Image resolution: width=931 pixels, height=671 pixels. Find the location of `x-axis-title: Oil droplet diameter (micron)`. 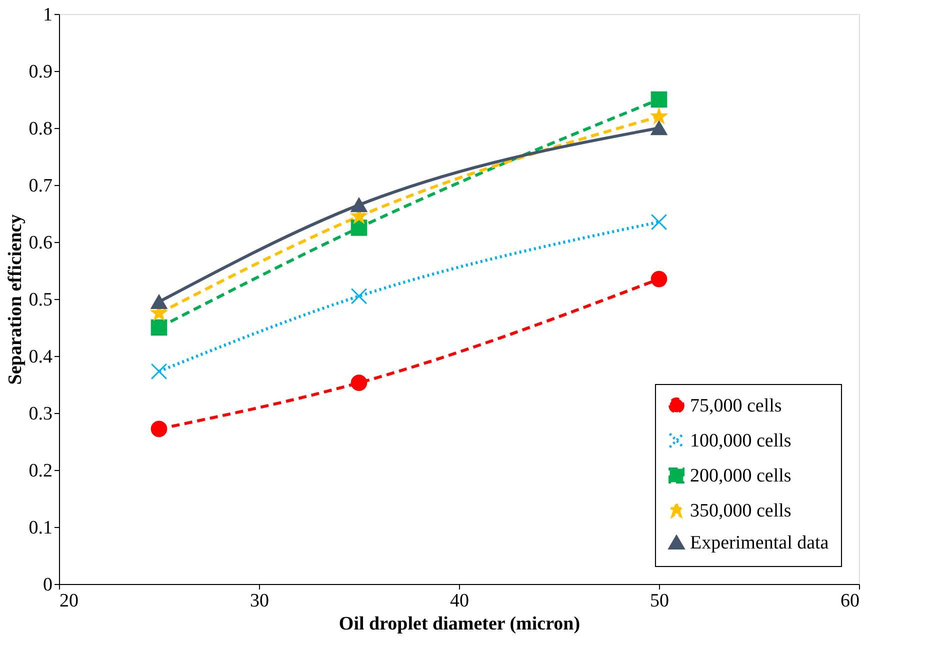

x-axis-title: Oil droplet diameter (micron) is located at coordinates (459, 624).